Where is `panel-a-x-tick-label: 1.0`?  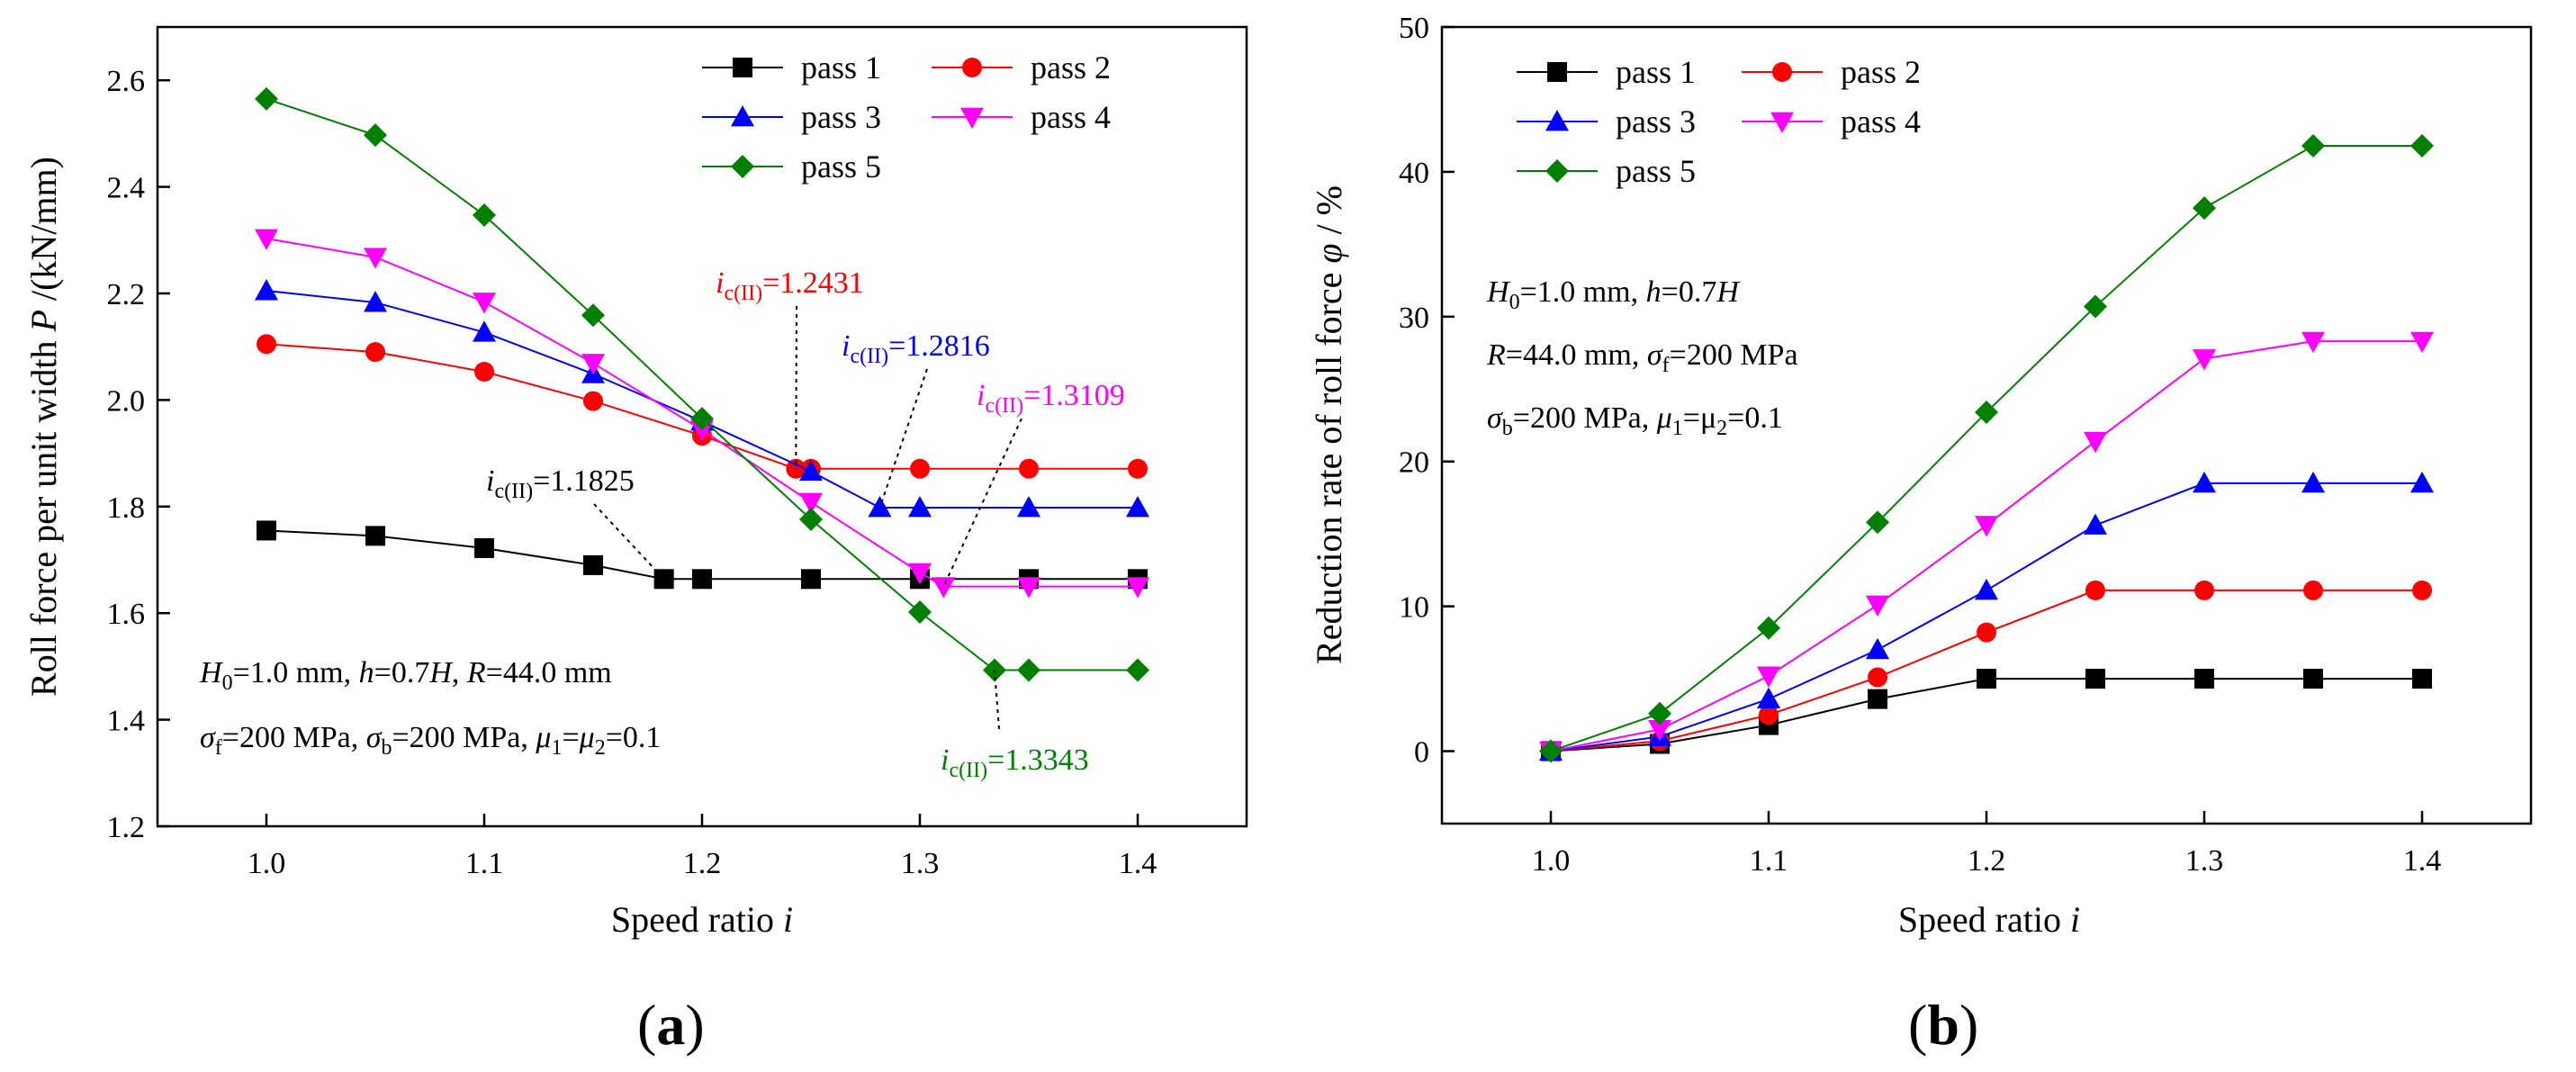 panel-a-x-tick-label: 1.0 is located at coordinates (267, 863).